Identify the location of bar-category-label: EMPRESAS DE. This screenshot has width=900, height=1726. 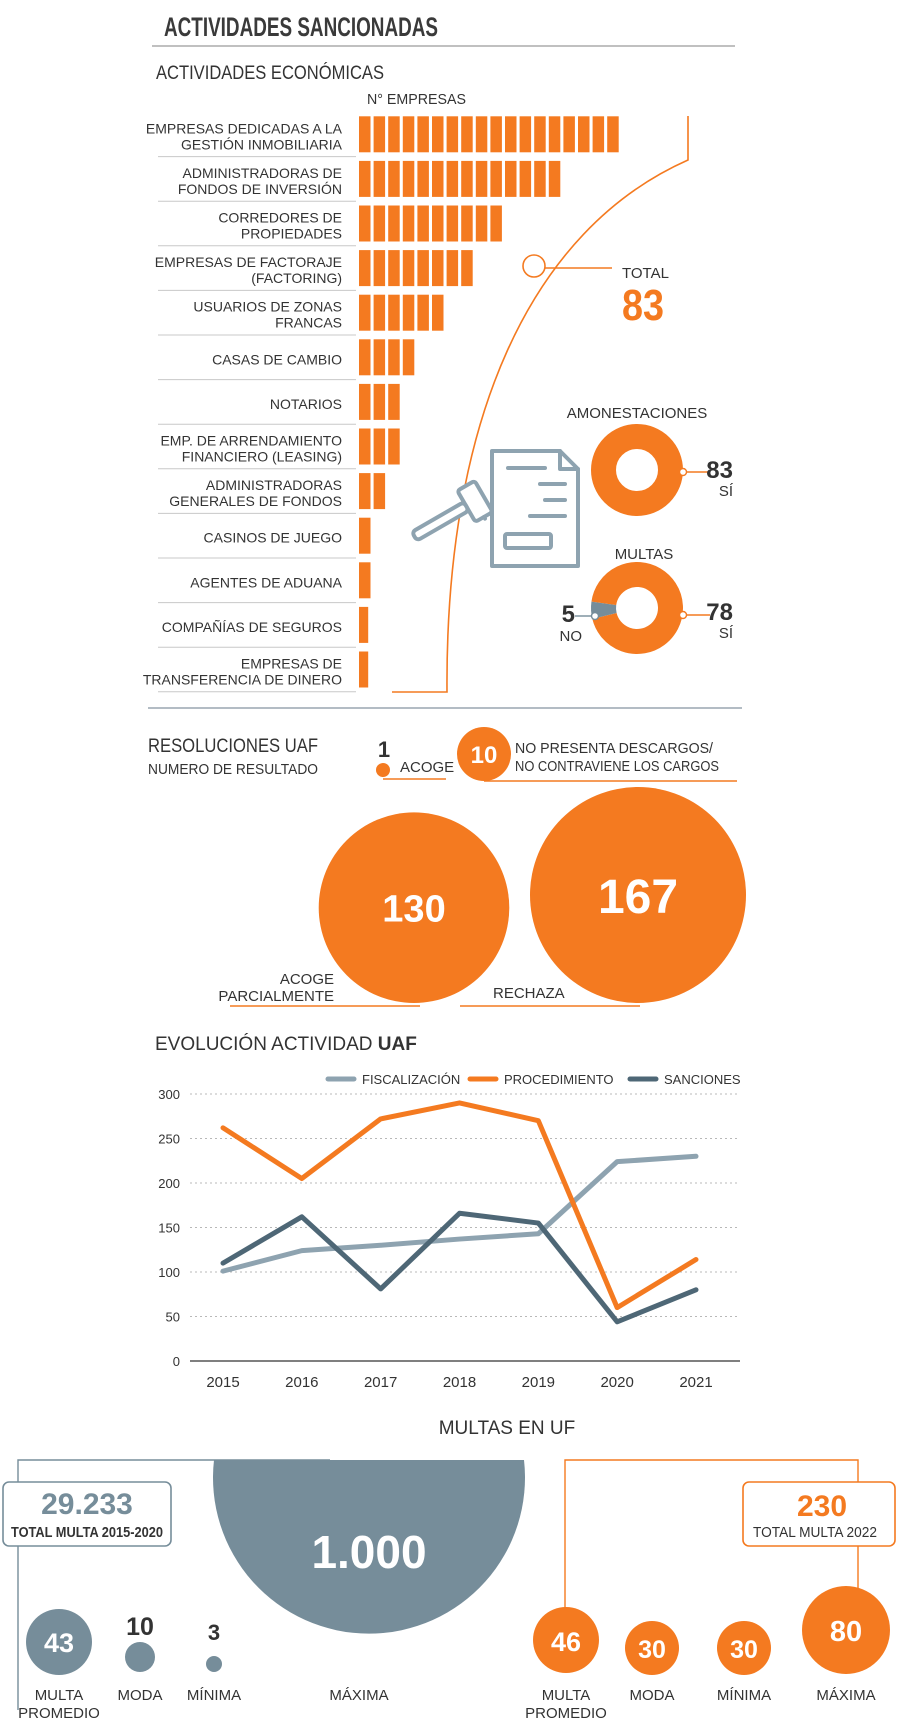
(291, 664).